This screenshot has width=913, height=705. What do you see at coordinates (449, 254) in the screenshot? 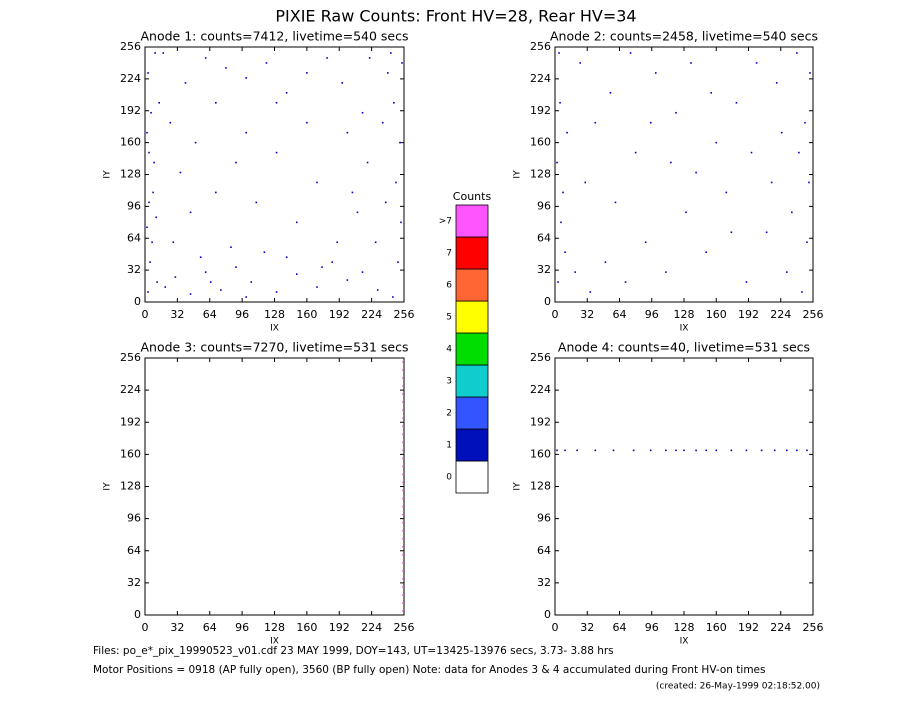
I see `colorbar-label: 7` at bounding box center [449, 254].